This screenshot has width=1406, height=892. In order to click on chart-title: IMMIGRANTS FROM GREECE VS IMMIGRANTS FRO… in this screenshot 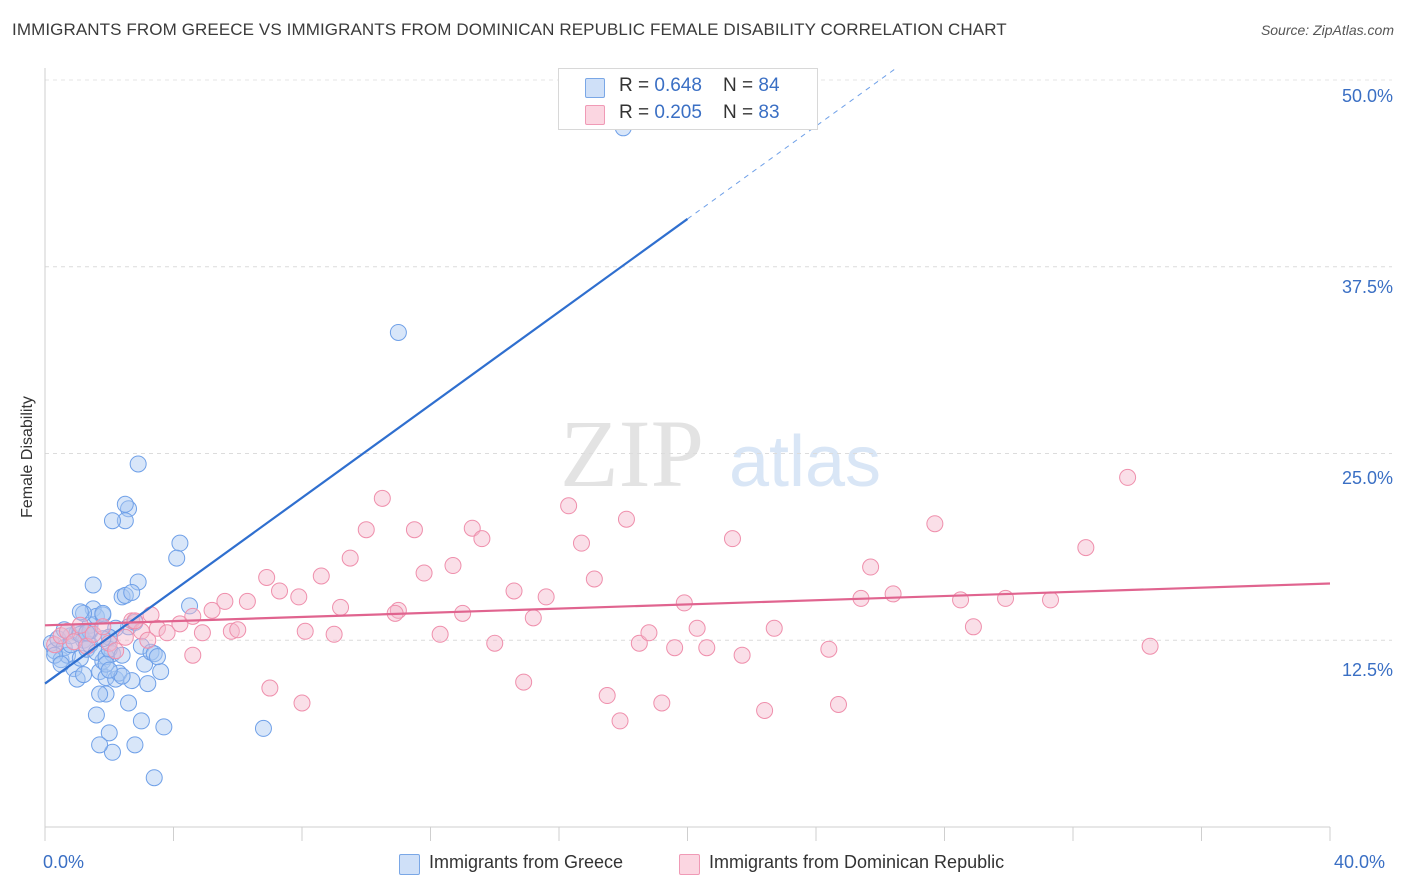, I will do `click(509, 29)`.